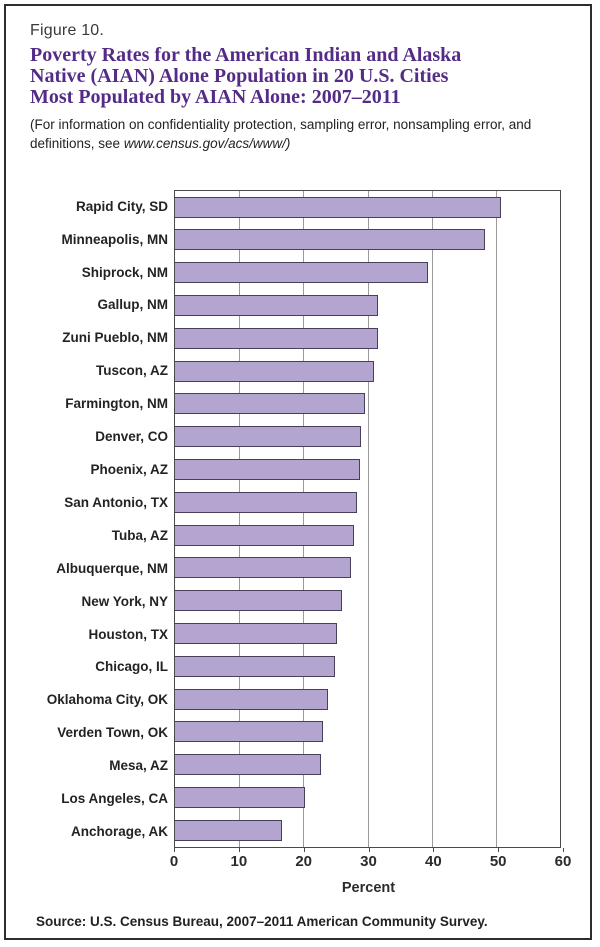 The width and height of the screenshot is (600, 947). Describe the element at coordinates (67, 30) in the screenshot. I see `figure-number-label: Figure 10.` at that location.